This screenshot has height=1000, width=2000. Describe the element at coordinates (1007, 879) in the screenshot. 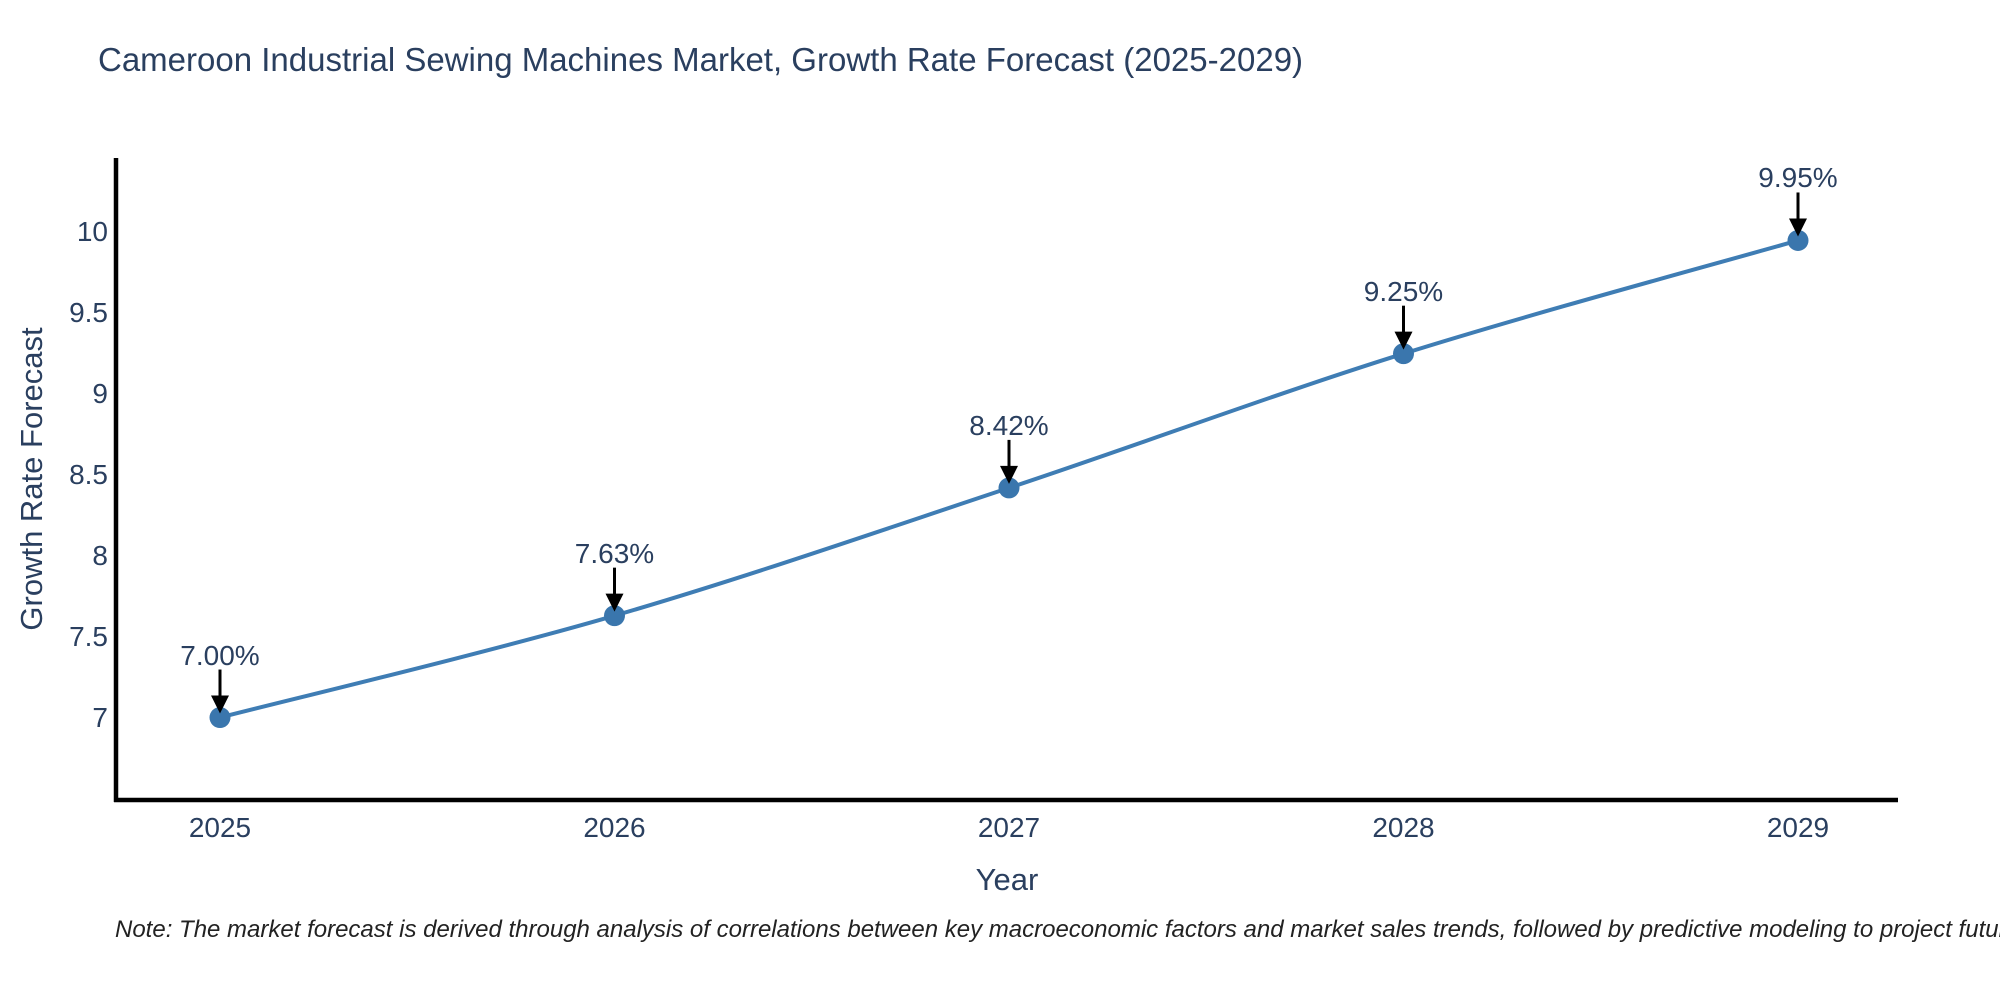

I see `x-axis-title: Year` at that location.